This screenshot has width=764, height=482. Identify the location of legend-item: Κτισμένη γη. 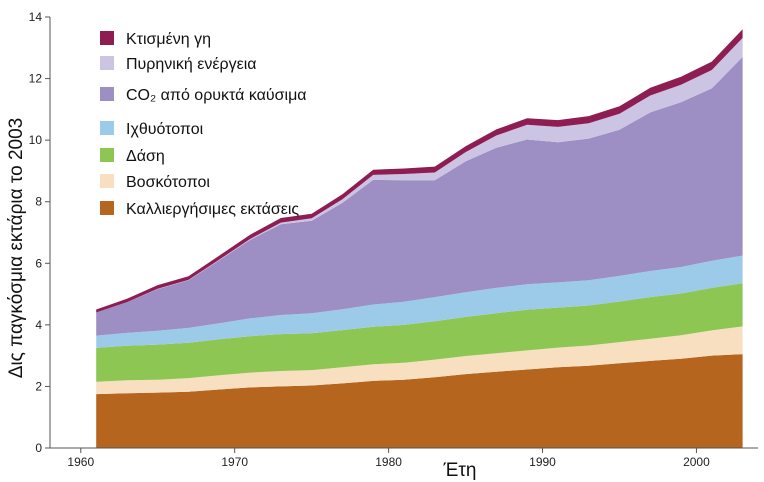
(155, 39).